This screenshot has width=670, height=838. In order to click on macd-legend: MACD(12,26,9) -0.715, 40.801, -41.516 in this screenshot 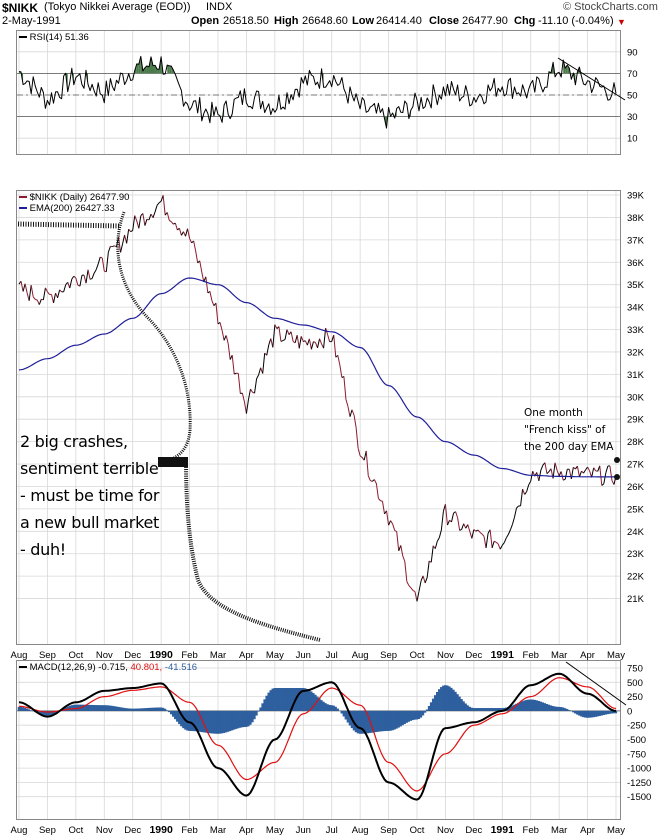, I will do `click(108, 667)`.